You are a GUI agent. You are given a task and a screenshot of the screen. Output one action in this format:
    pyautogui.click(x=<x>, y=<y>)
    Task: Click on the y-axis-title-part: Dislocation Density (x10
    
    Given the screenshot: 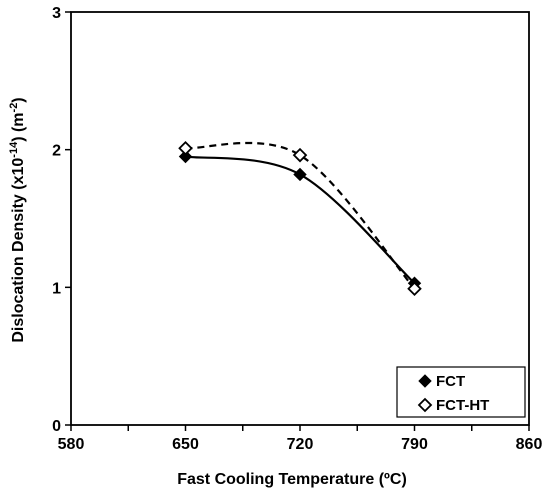 What is the action you would take?
    pyautogui.click(x=18, y=250)
    